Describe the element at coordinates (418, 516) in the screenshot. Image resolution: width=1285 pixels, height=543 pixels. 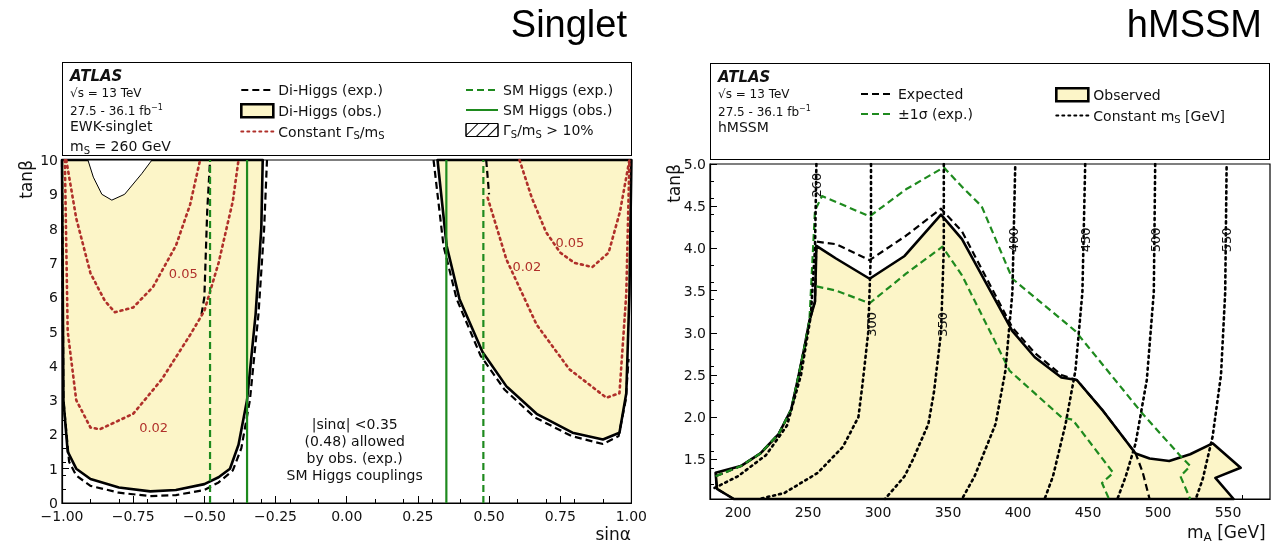
I see `x-tick-label: 0.25` at that location.